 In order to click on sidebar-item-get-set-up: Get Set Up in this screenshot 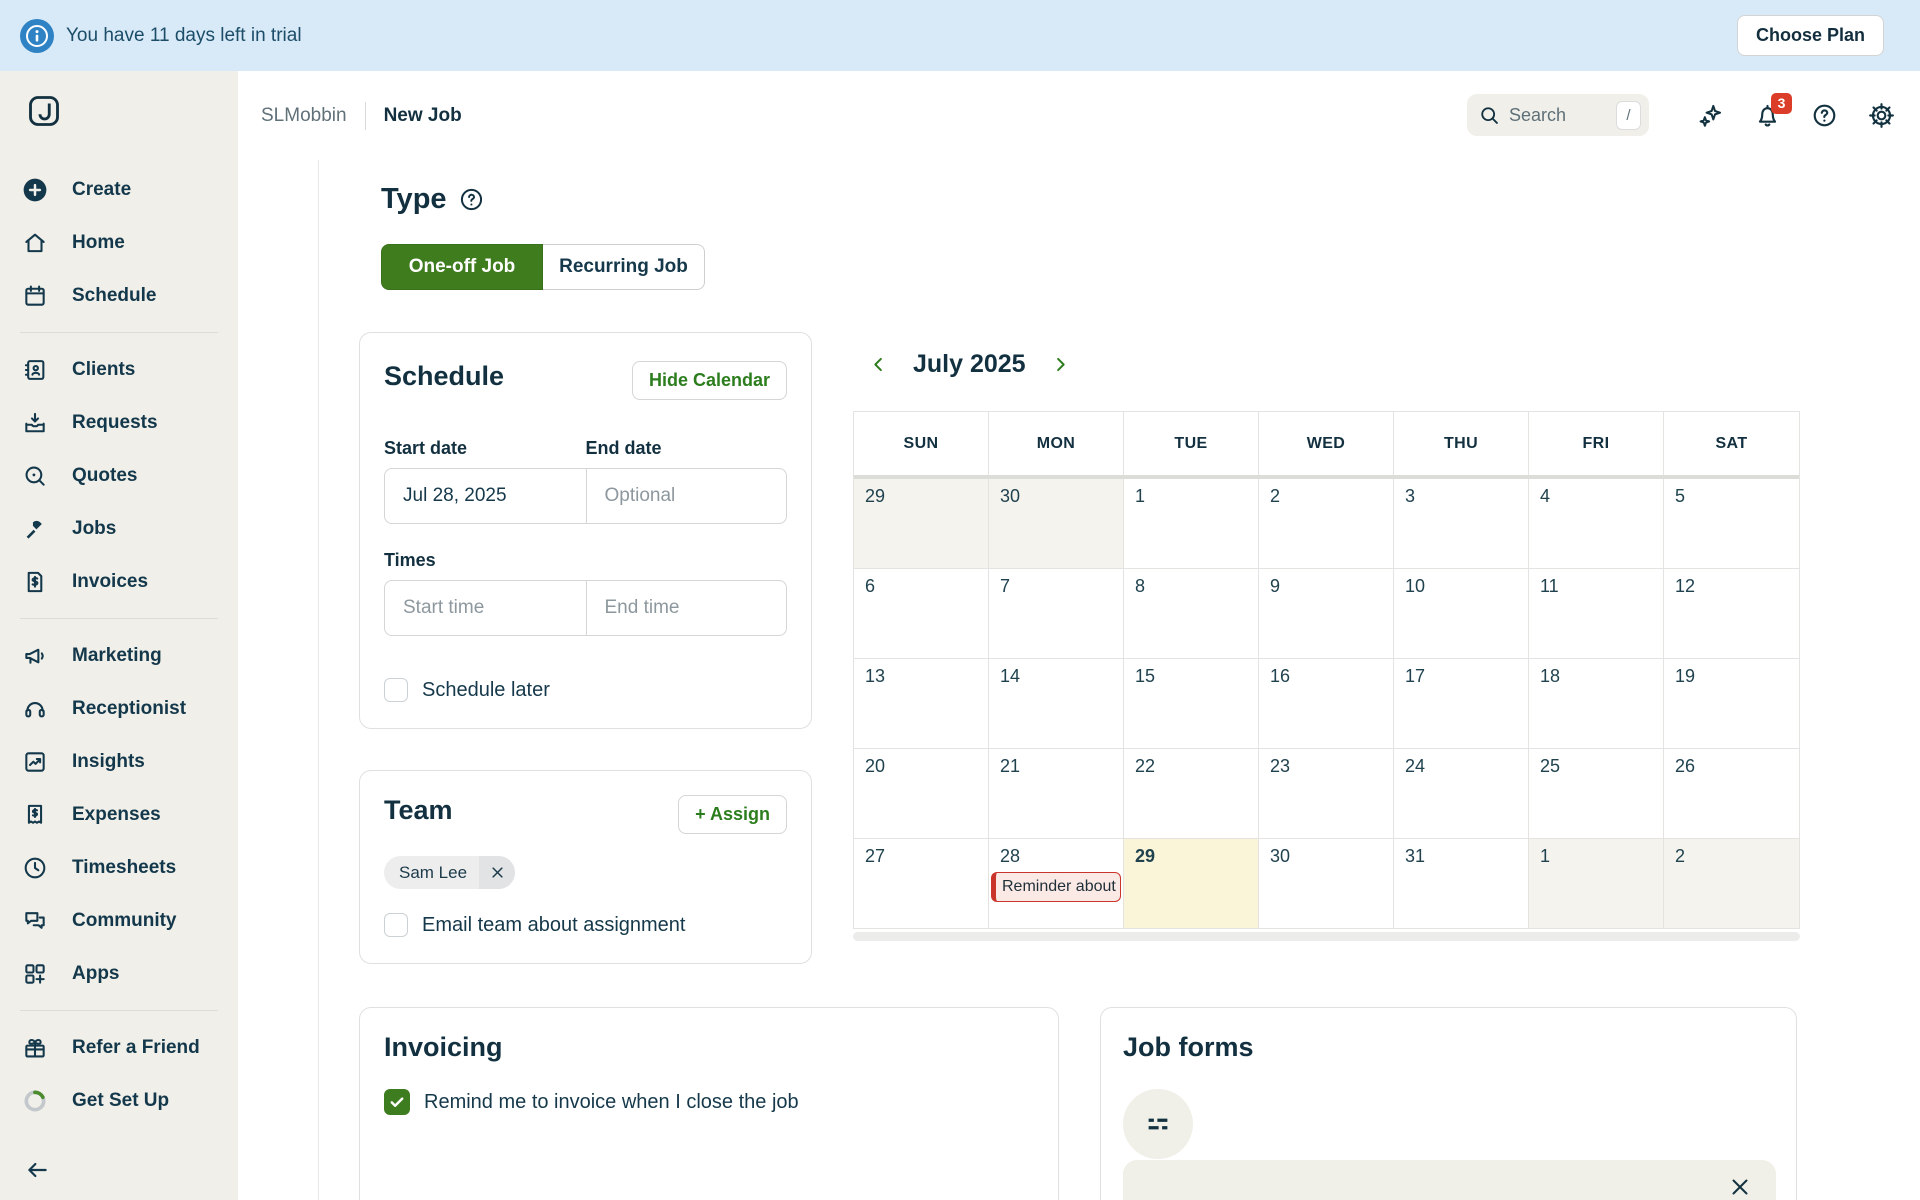, I will do `click(119, 1100)`.